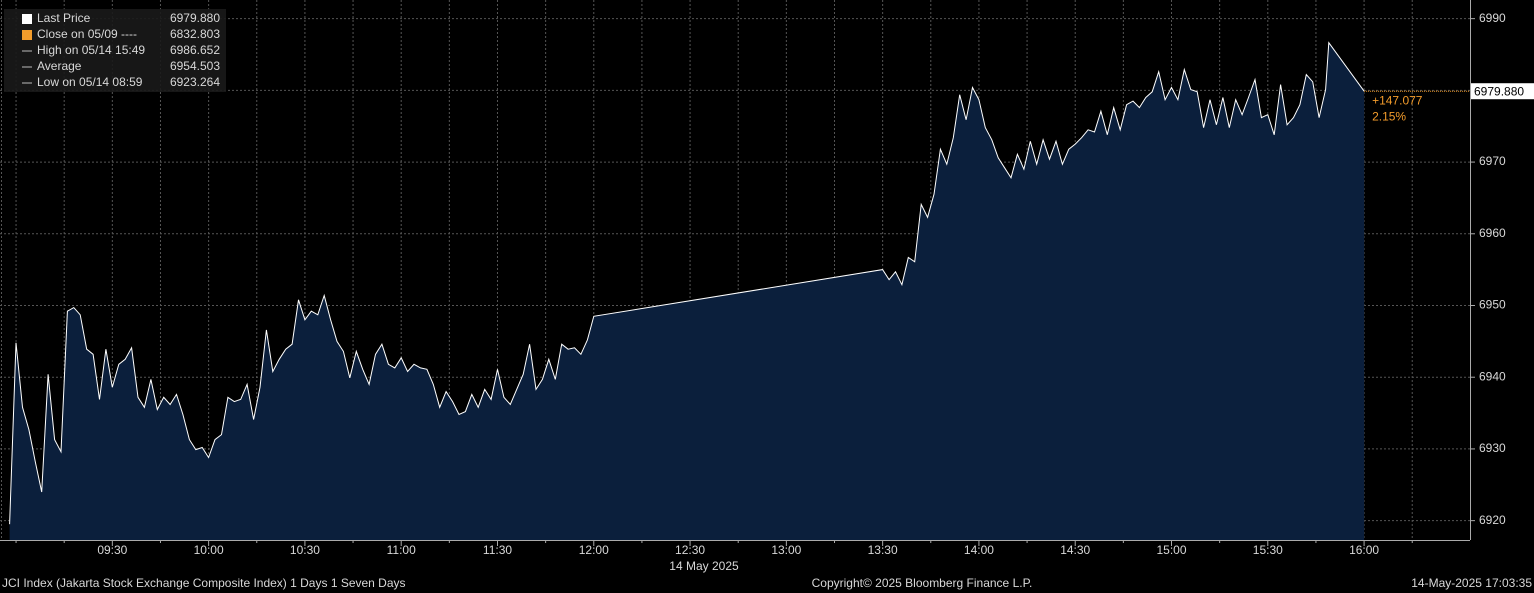  What do you see at coordinates (195, 34) in the screenshot?
I see `legend-value: 6832.803` at bounding box center [195, 34].